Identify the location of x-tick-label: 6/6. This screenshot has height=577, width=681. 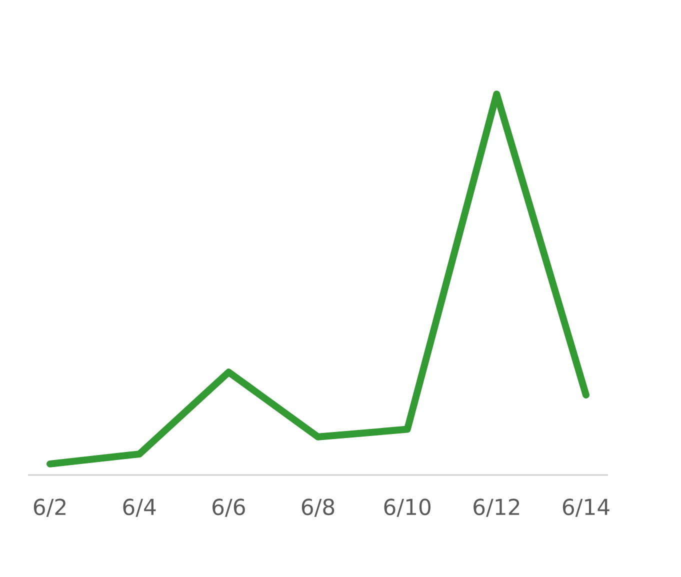
(228, 507).